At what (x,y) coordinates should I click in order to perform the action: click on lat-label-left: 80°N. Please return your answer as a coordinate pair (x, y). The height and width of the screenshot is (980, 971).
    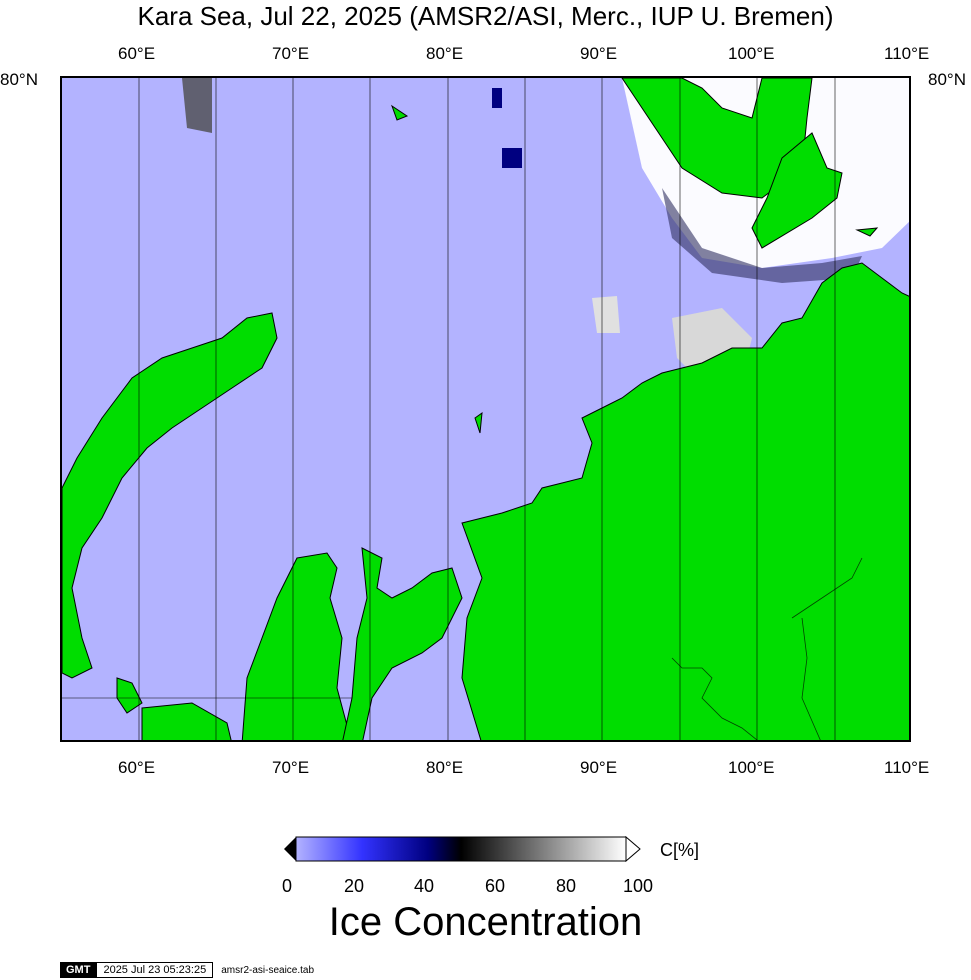
    Looking at the image, I should click on (19, 79).